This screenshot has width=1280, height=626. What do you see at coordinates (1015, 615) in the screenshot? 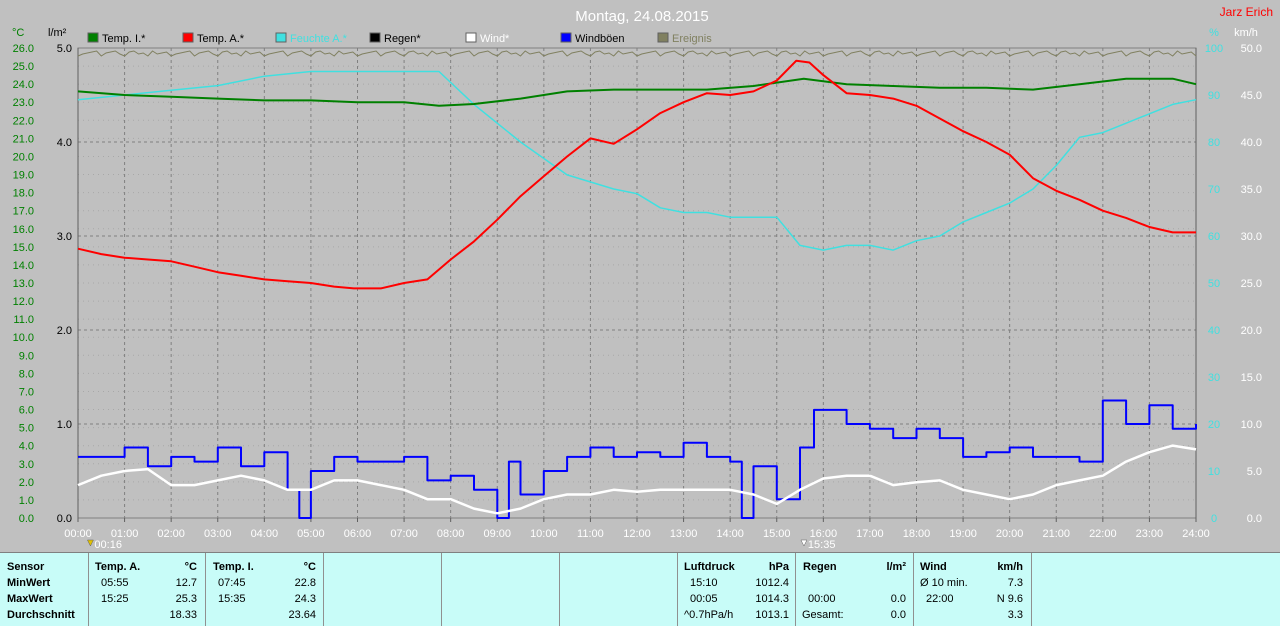
I see `wind-last-value: 3.3` at bounding box center [1015, 615].